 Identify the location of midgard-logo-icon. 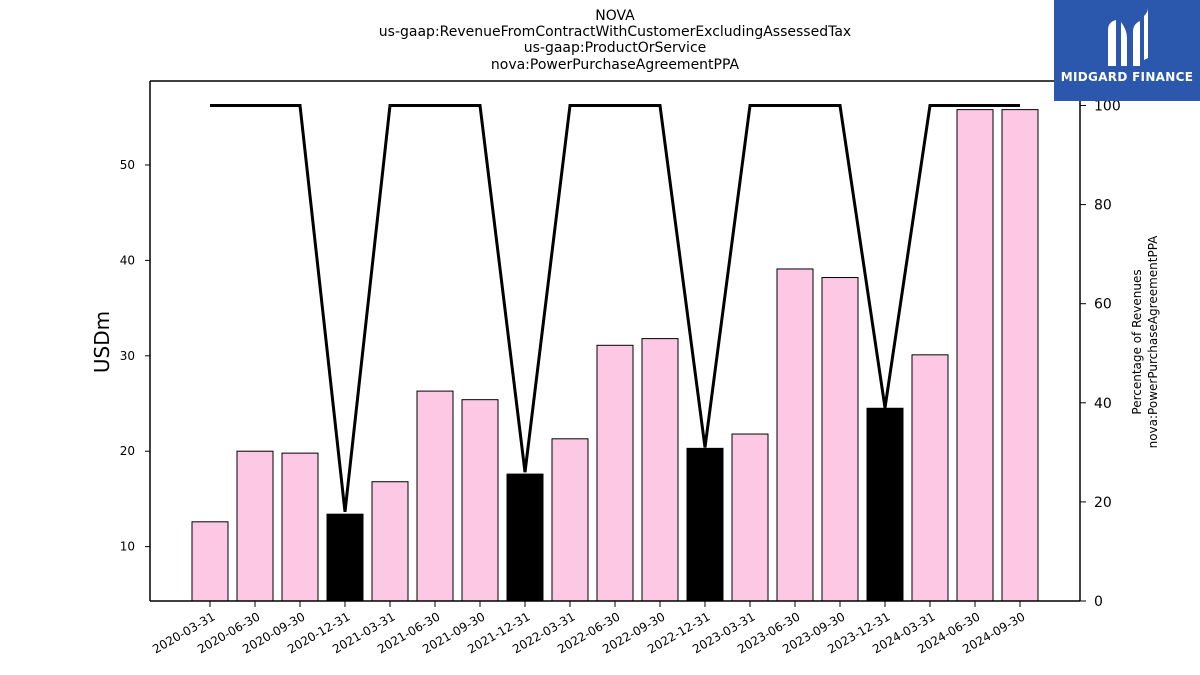
(1128, 37).